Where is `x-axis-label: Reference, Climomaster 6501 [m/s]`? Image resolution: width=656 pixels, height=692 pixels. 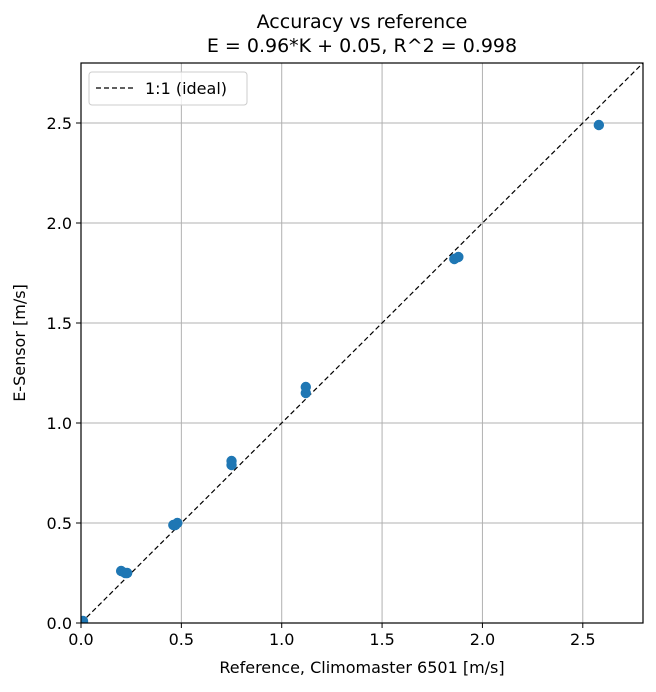 x-axis-label: Reference, Climomaster 6501 [m/s] is located at coordinates (361, 667).